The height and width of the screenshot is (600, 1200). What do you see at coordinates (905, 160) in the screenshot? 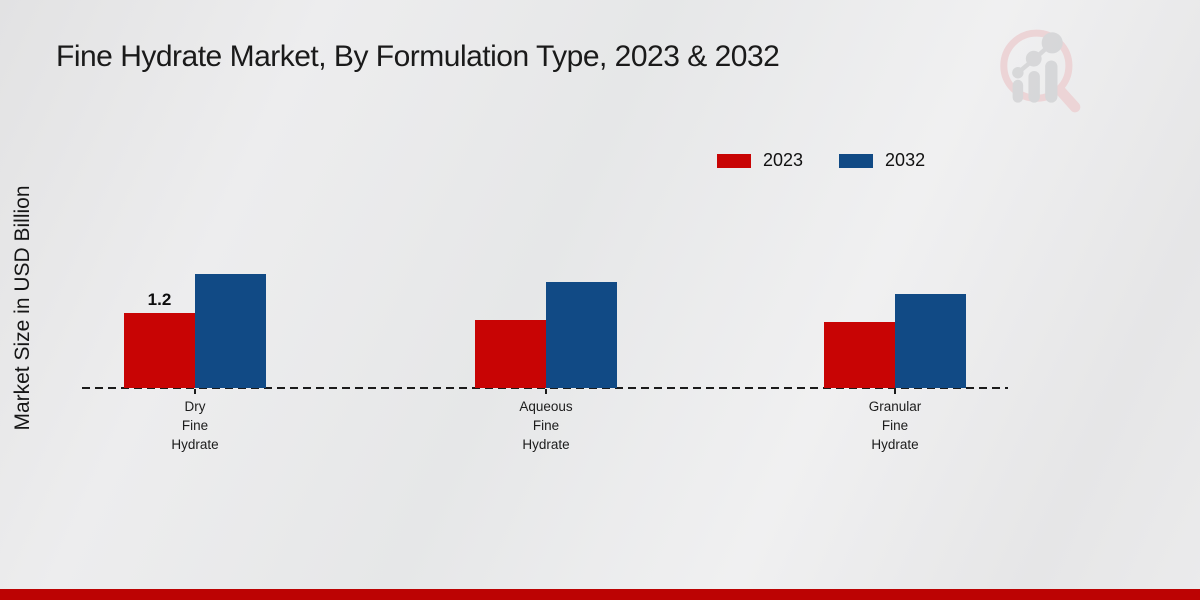
I see `legend-label-2032: 2032` at bounding box center [905, 160].